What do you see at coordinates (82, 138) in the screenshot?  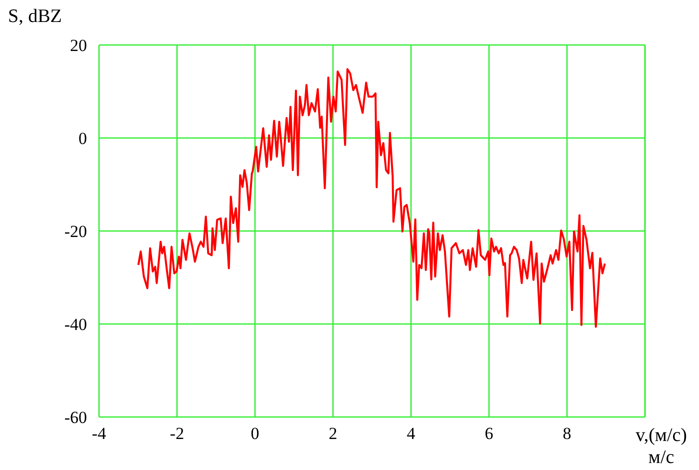 I see `y-tick-label: 0` at bounding box center [82, 138].